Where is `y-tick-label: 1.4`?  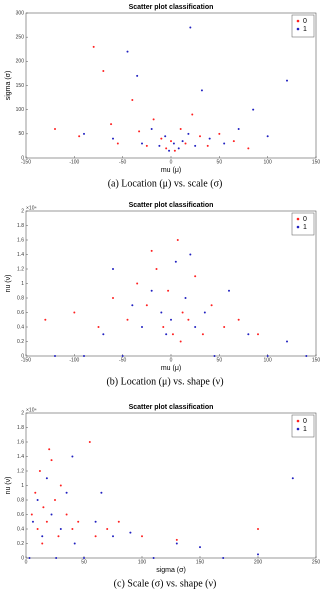 y-tick-label: 1.4 is located at coordinates (20, 255).